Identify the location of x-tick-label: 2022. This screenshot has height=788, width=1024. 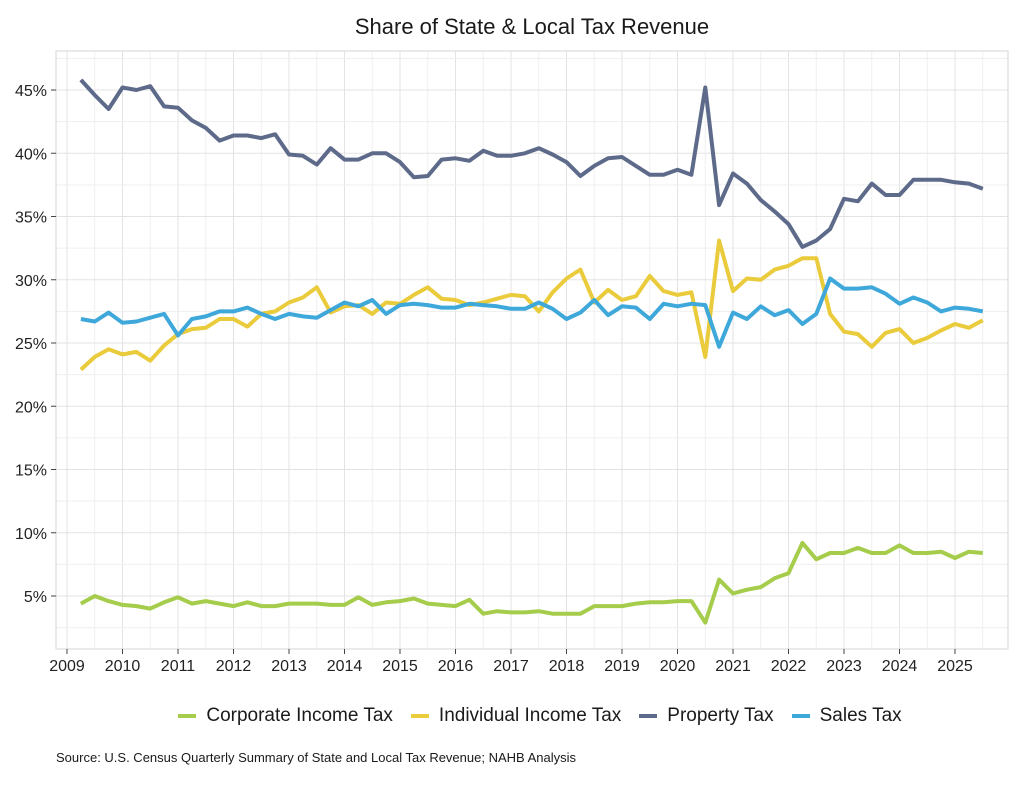
(789, 666).